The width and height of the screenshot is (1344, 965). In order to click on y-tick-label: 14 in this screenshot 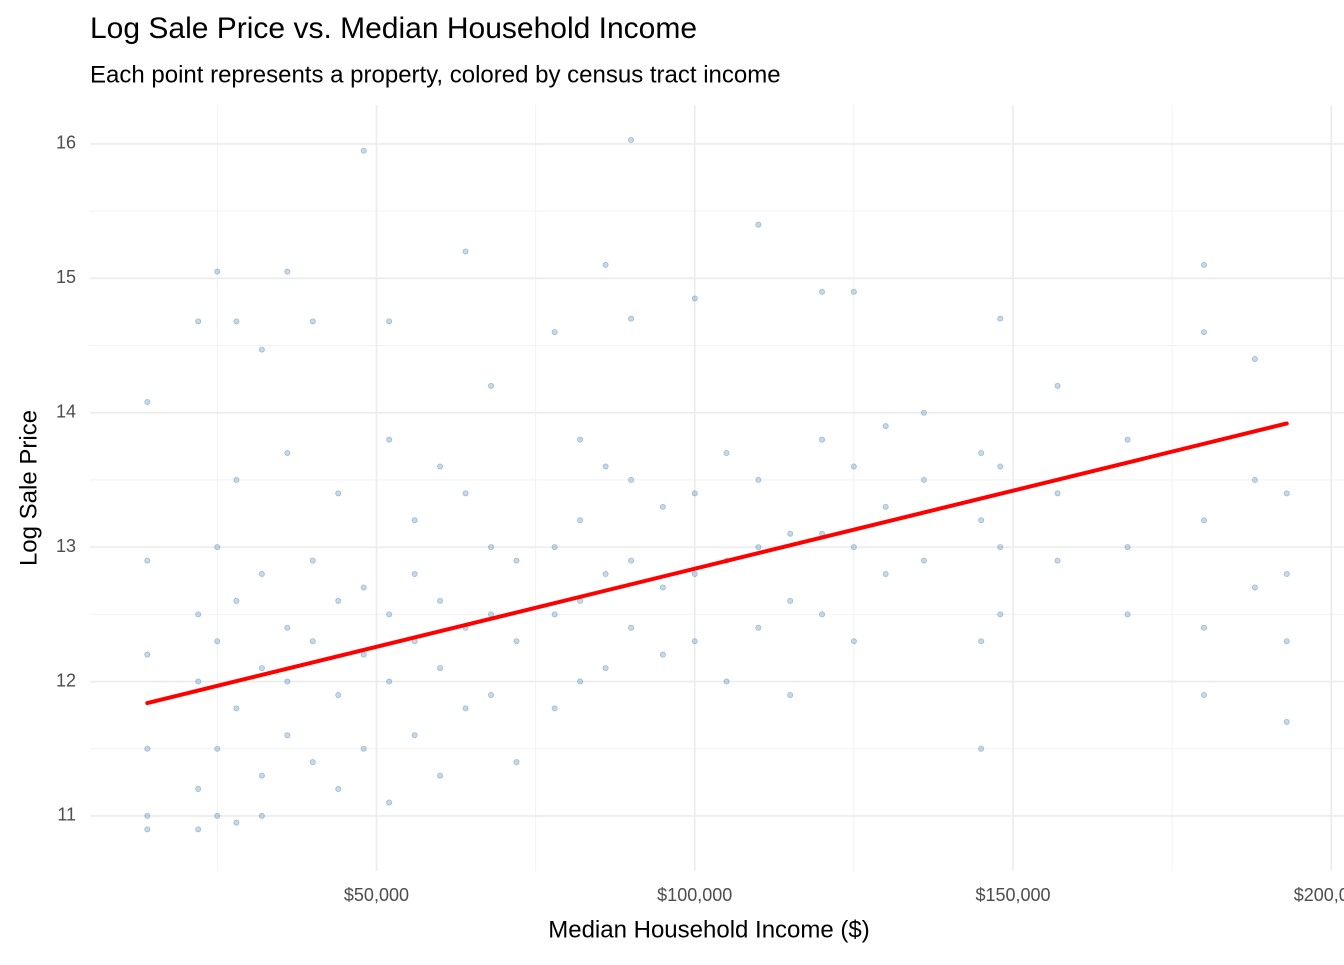, I will do `click(66, 411)`.